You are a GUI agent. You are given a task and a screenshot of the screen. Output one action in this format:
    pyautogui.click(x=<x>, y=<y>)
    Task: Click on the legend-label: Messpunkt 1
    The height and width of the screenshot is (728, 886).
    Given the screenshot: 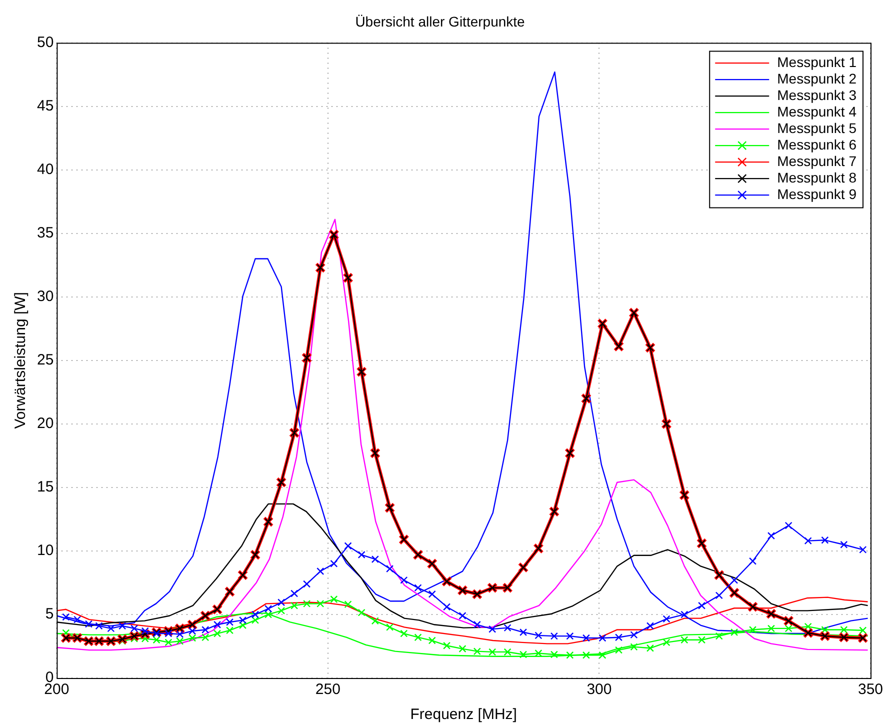 What is the action you would take?
    pyautogui.click(x=817, y=62)
    